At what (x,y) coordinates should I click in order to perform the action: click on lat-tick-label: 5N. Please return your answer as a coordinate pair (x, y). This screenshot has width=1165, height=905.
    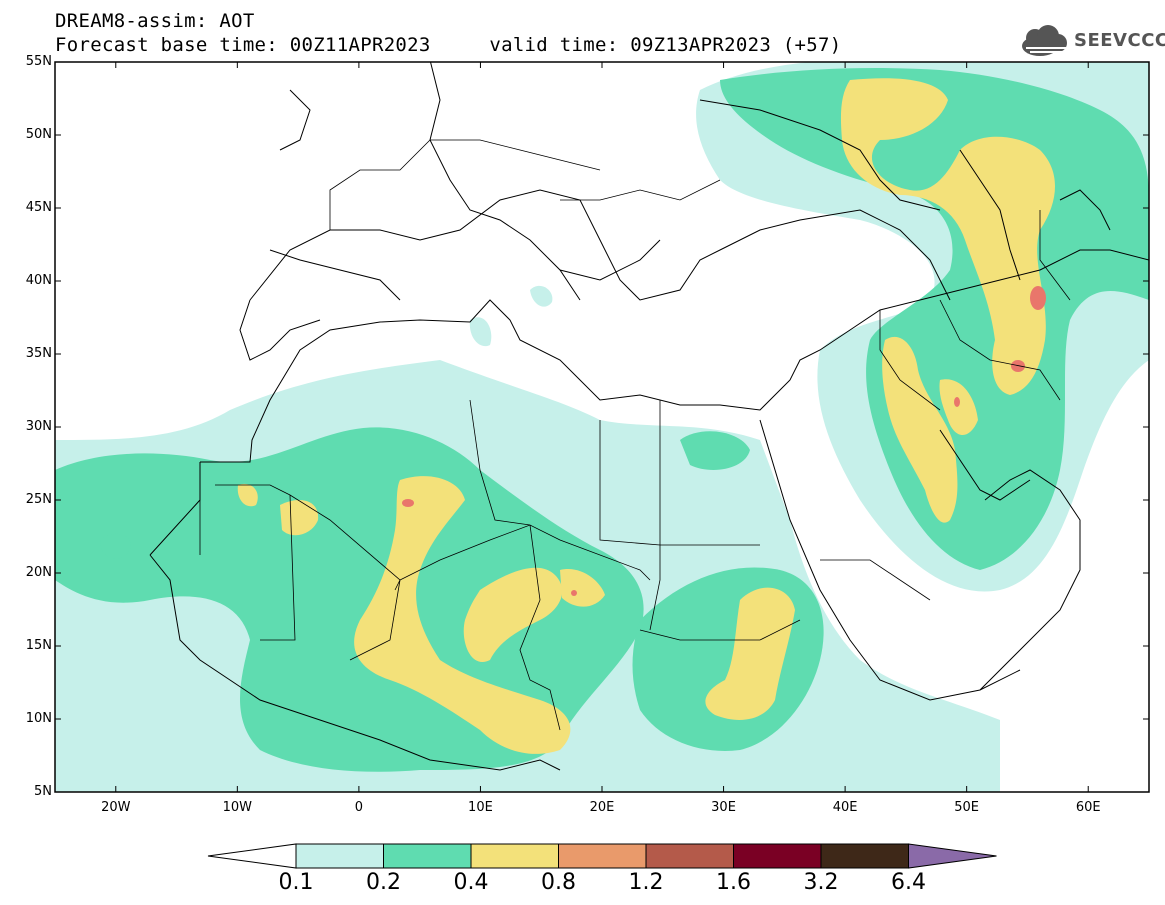
    Looking at the image, I should click on (43, 791).